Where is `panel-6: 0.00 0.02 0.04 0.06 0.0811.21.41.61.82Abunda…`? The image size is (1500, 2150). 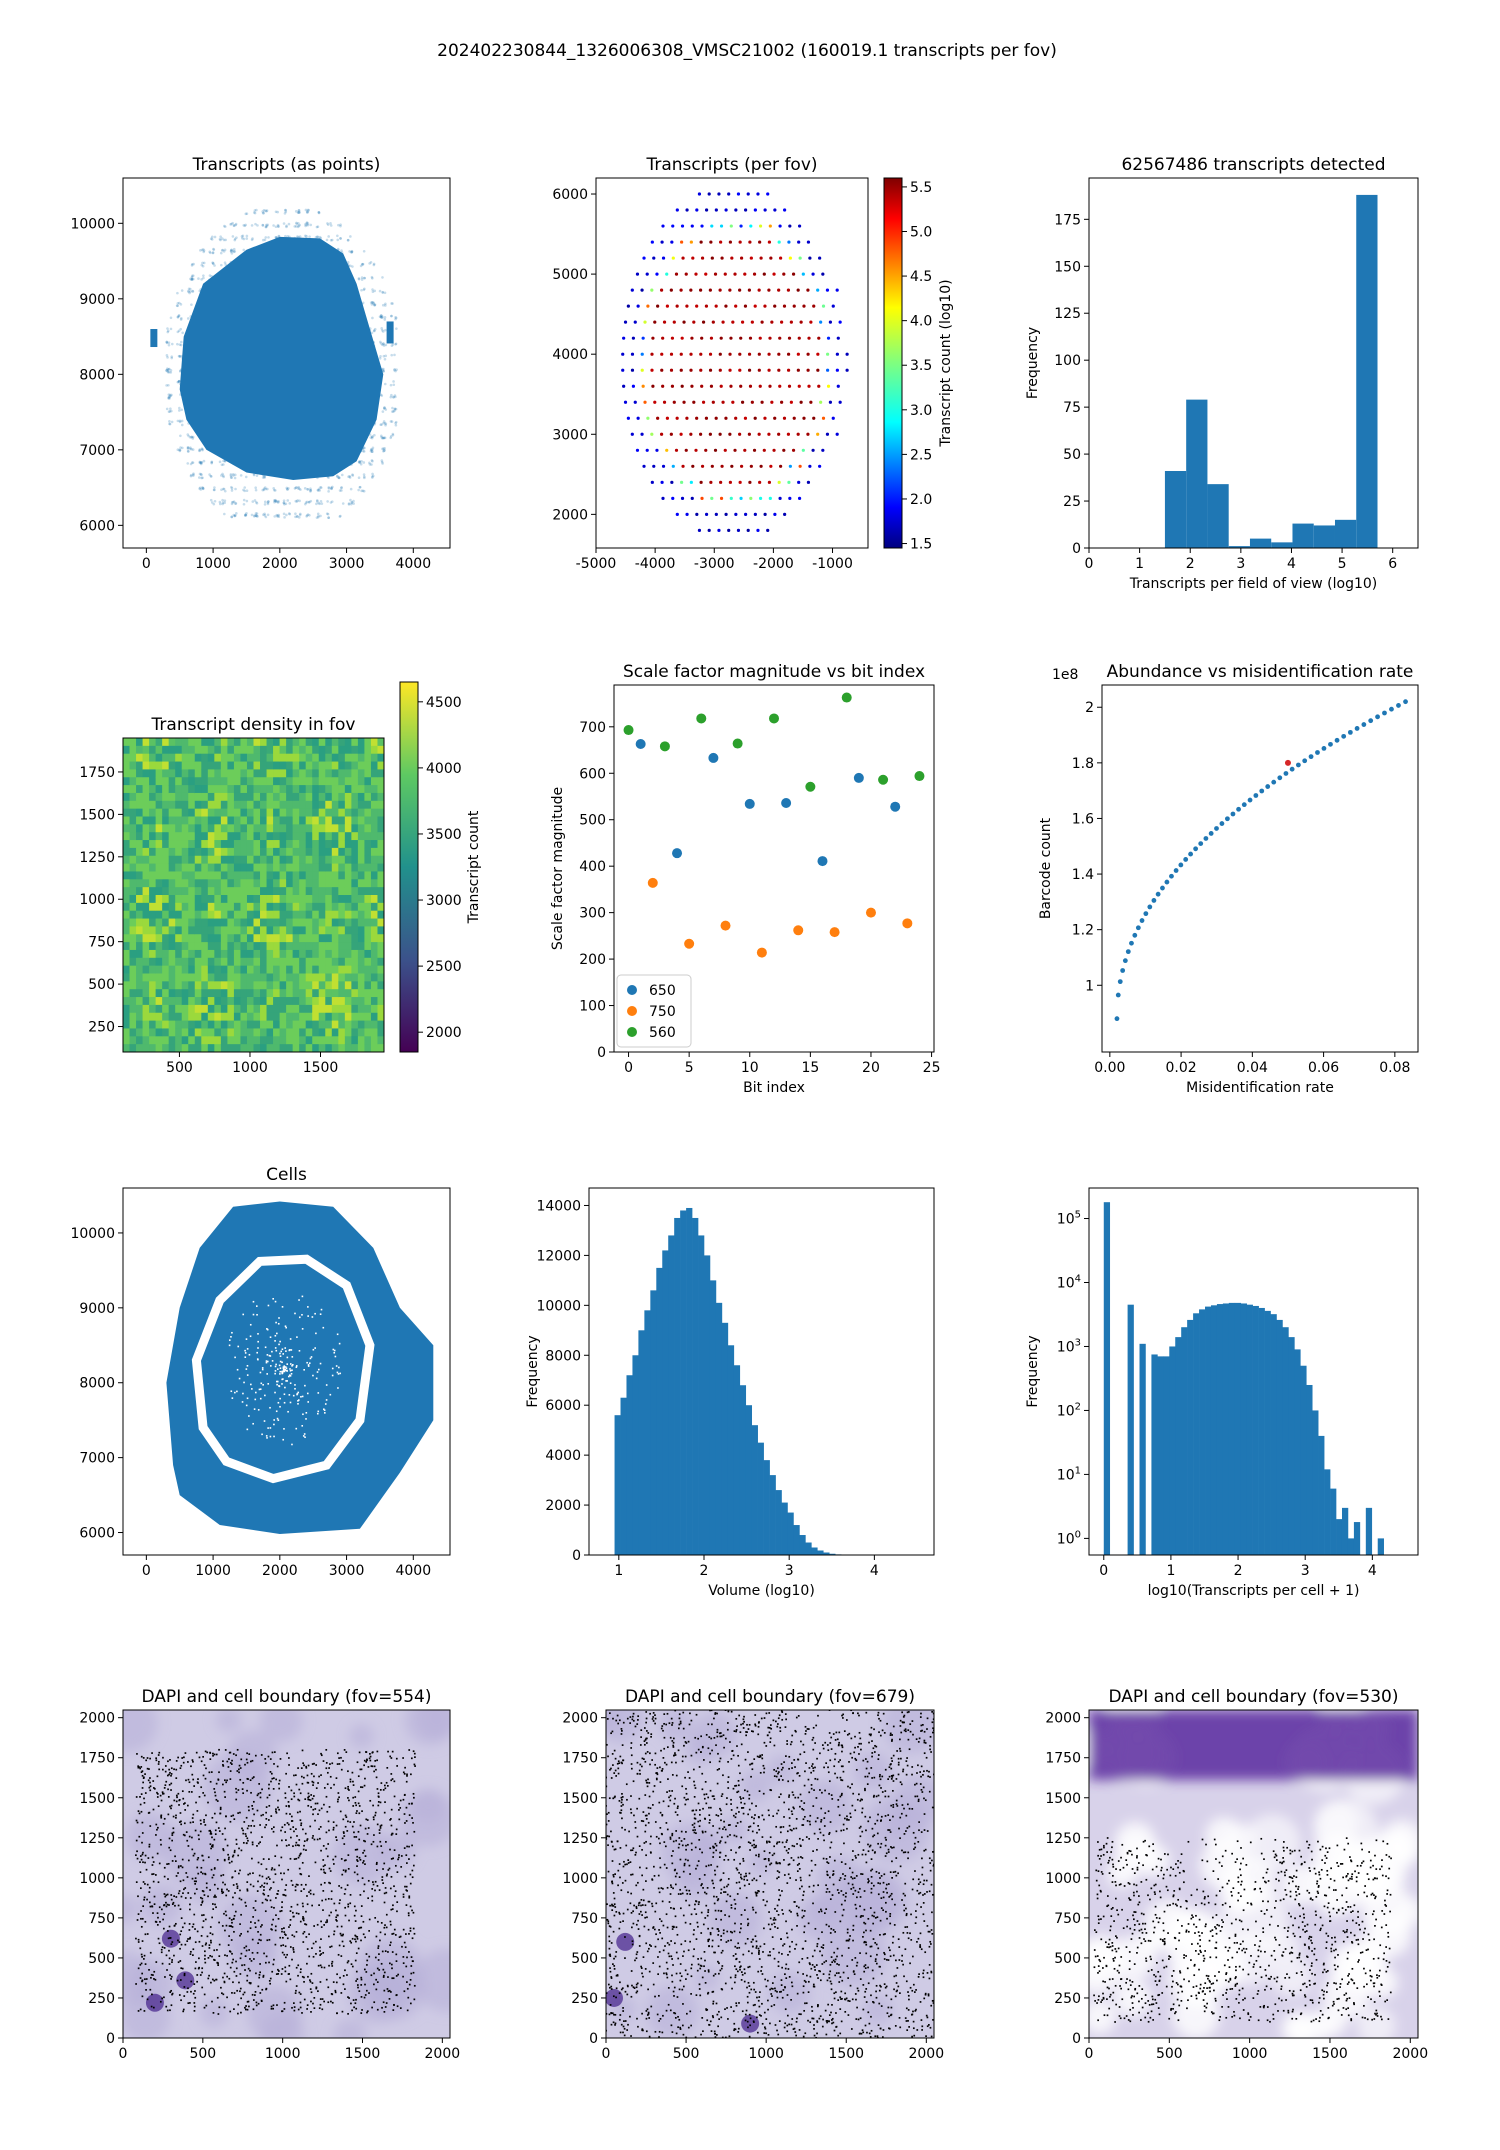 panel-6: 0.00 0.02 0.04 0.06 0.0811.21.41.61.82Abunda… is located at coordinates (1228, 879).